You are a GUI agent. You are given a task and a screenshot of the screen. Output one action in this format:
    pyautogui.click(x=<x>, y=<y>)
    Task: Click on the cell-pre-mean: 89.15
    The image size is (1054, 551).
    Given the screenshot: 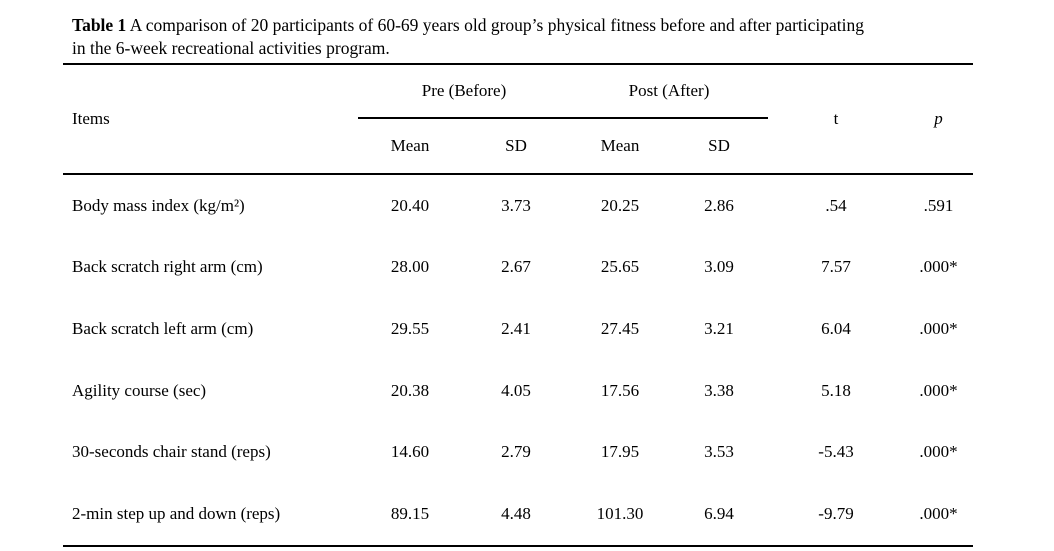 What is the action you would take?
    pyautogui.click(x=410, y=513)
    